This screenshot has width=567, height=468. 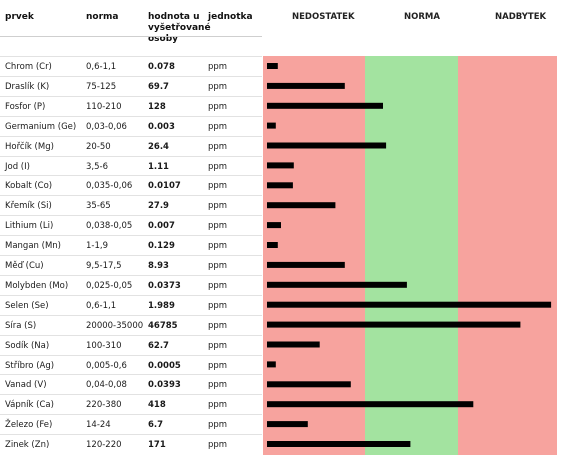 What do you see at coordinates (21, 325) in the screenshot?
I see `element-name: Síra (S)` at bounding box center [21, 325].